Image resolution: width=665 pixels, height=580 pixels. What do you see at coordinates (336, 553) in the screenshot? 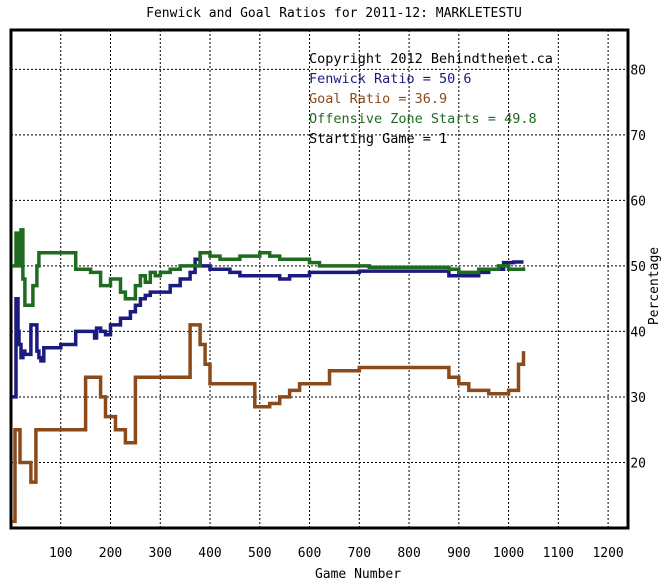
I see `x-axis-ticks: 100 200 300 400 500 600 700 800 900 1000 1100 1200` at bounding box center [336, 553].